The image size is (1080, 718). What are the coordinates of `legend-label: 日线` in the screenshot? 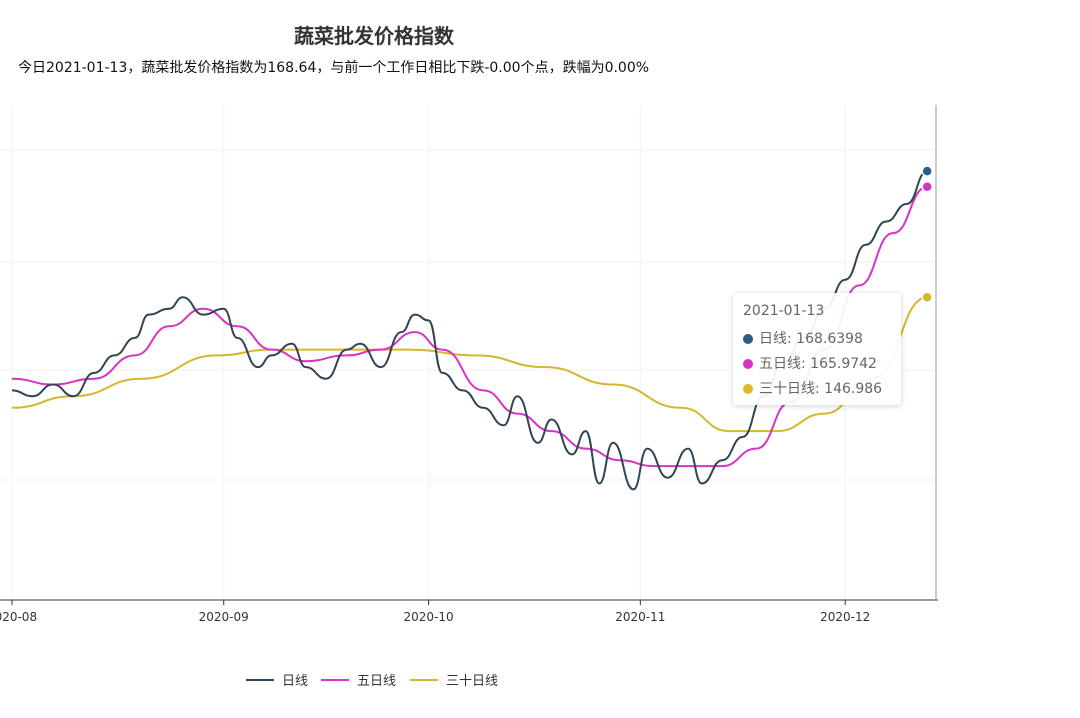 It's located at (295, 681).